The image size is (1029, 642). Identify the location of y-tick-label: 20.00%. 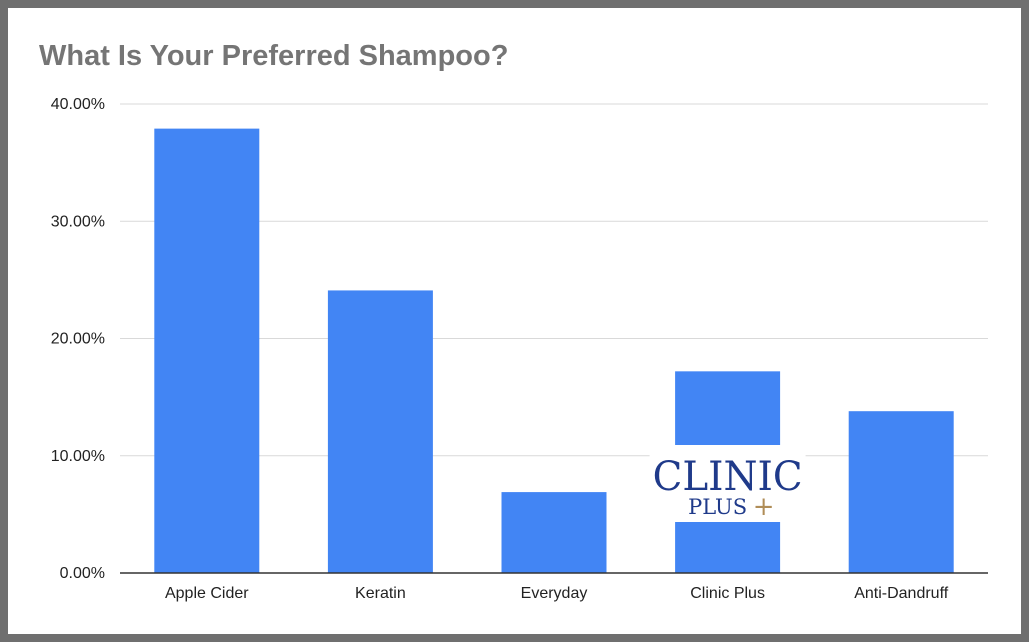
(78, 339).